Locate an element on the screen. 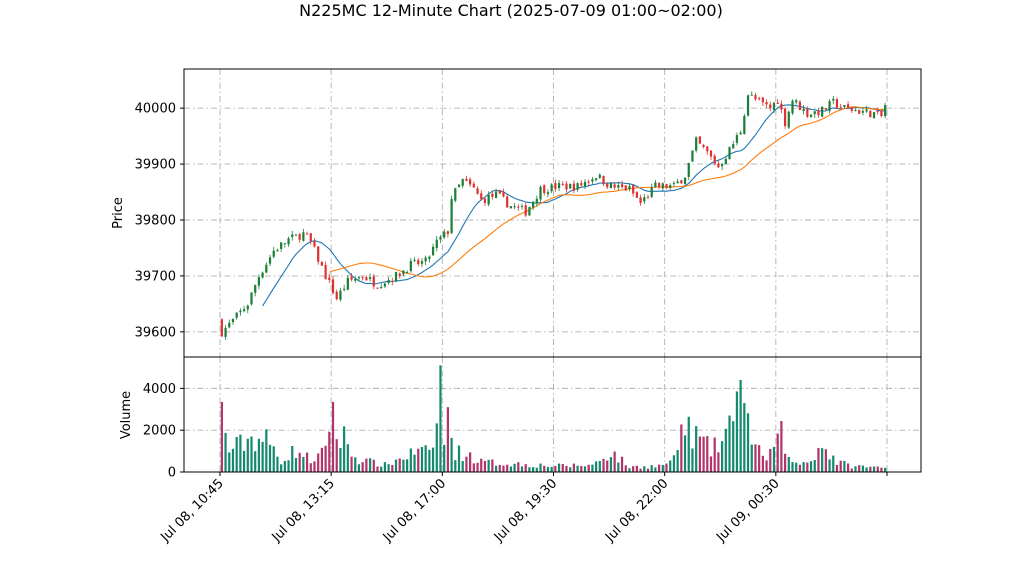 This screenshot has height=575, width=1022. volume-y-axis-label: Volume is located at coordinates (126, 415).